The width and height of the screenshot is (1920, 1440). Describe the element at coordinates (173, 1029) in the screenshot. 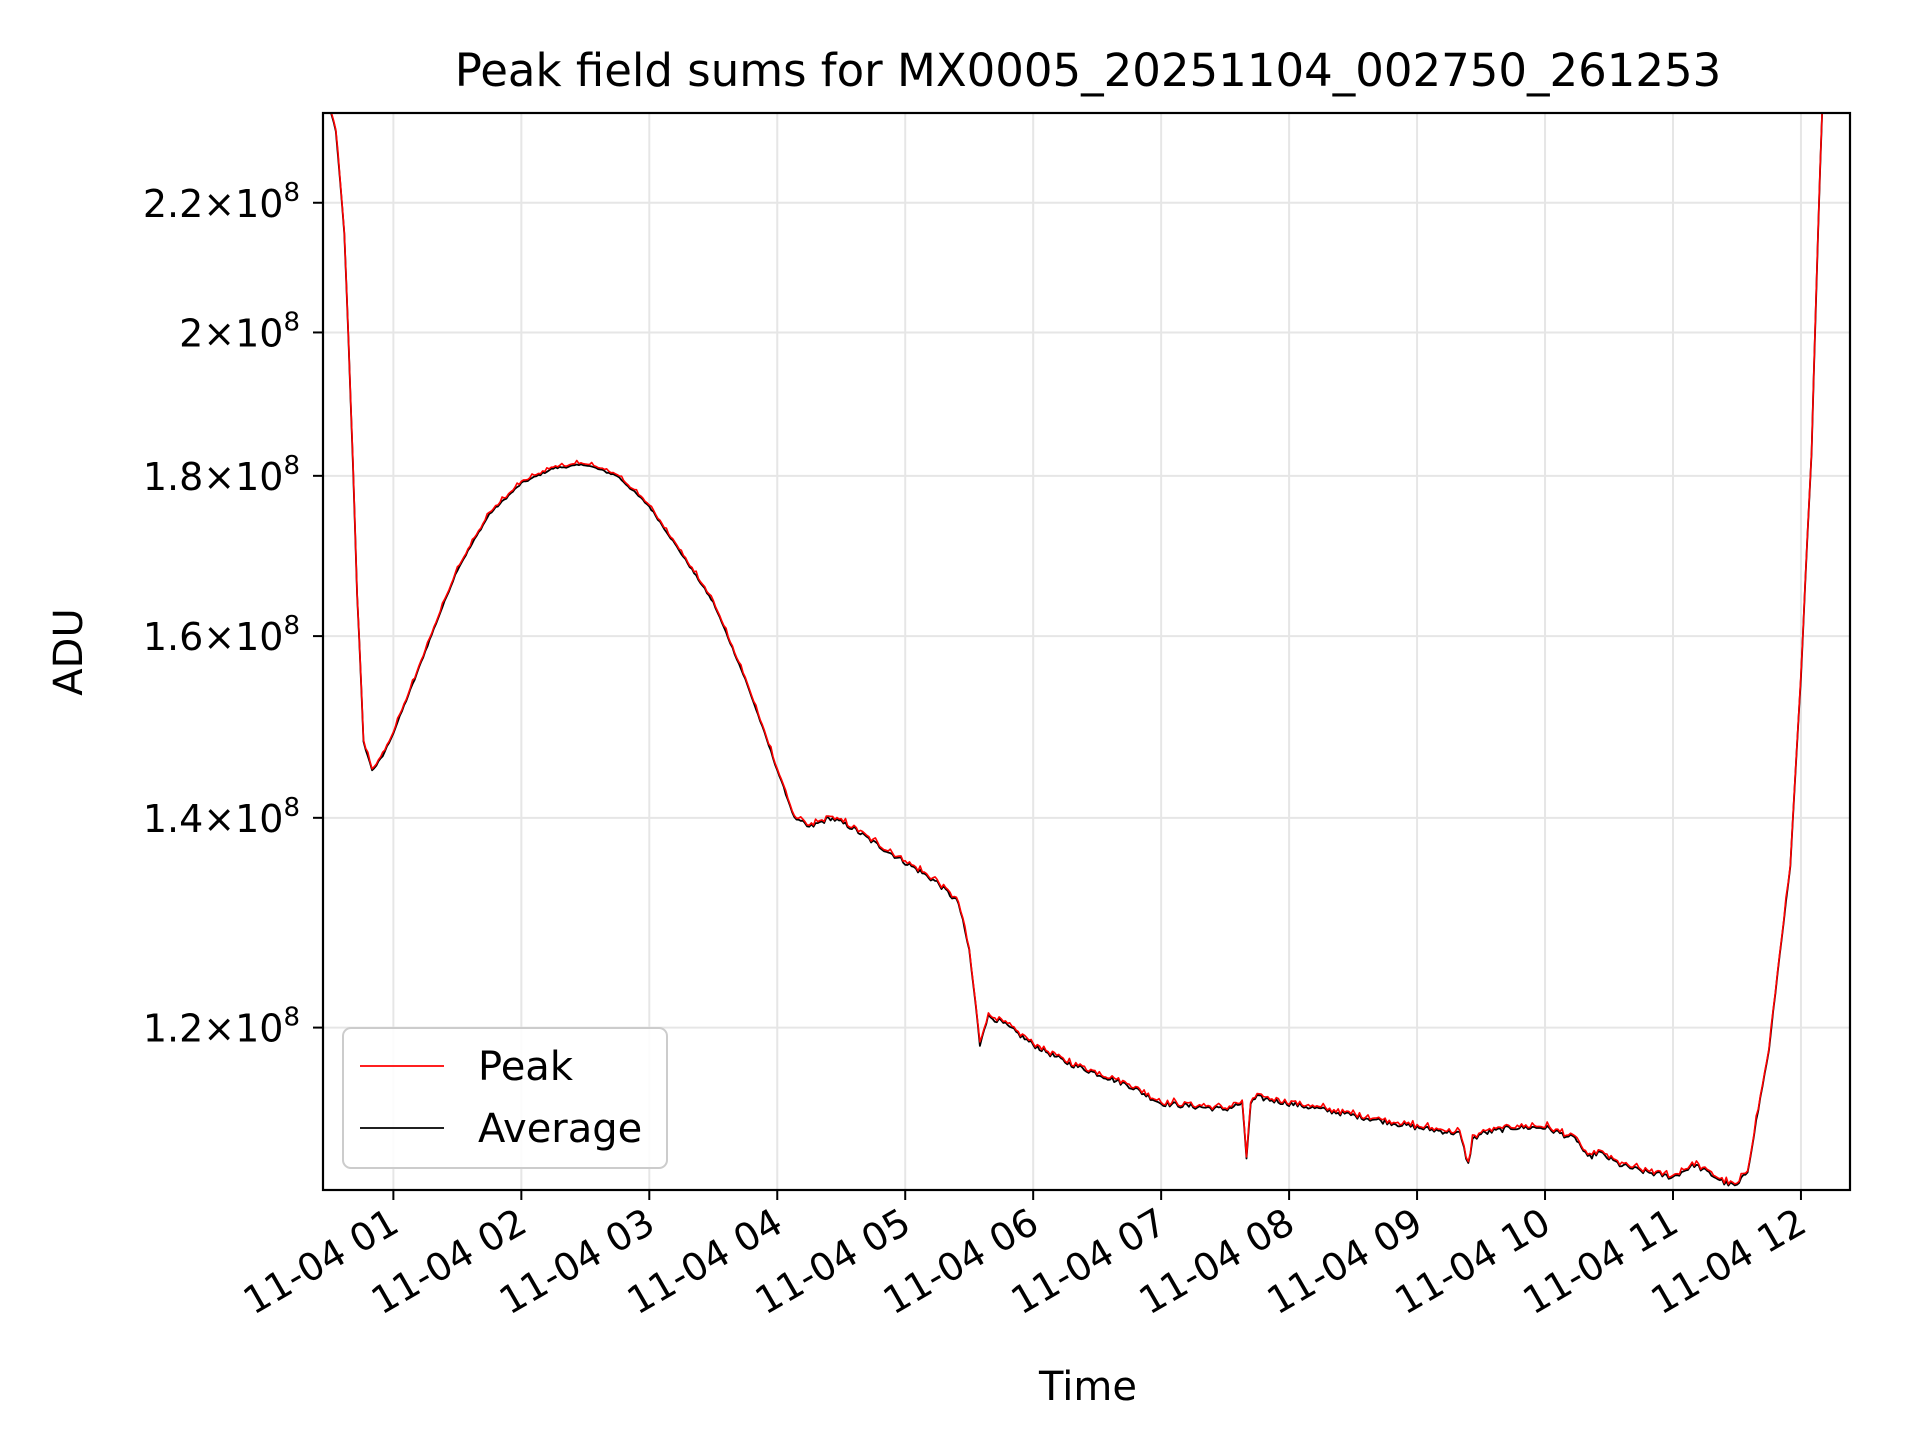

I see `y-tick-mantissa: 1.2` at that location.